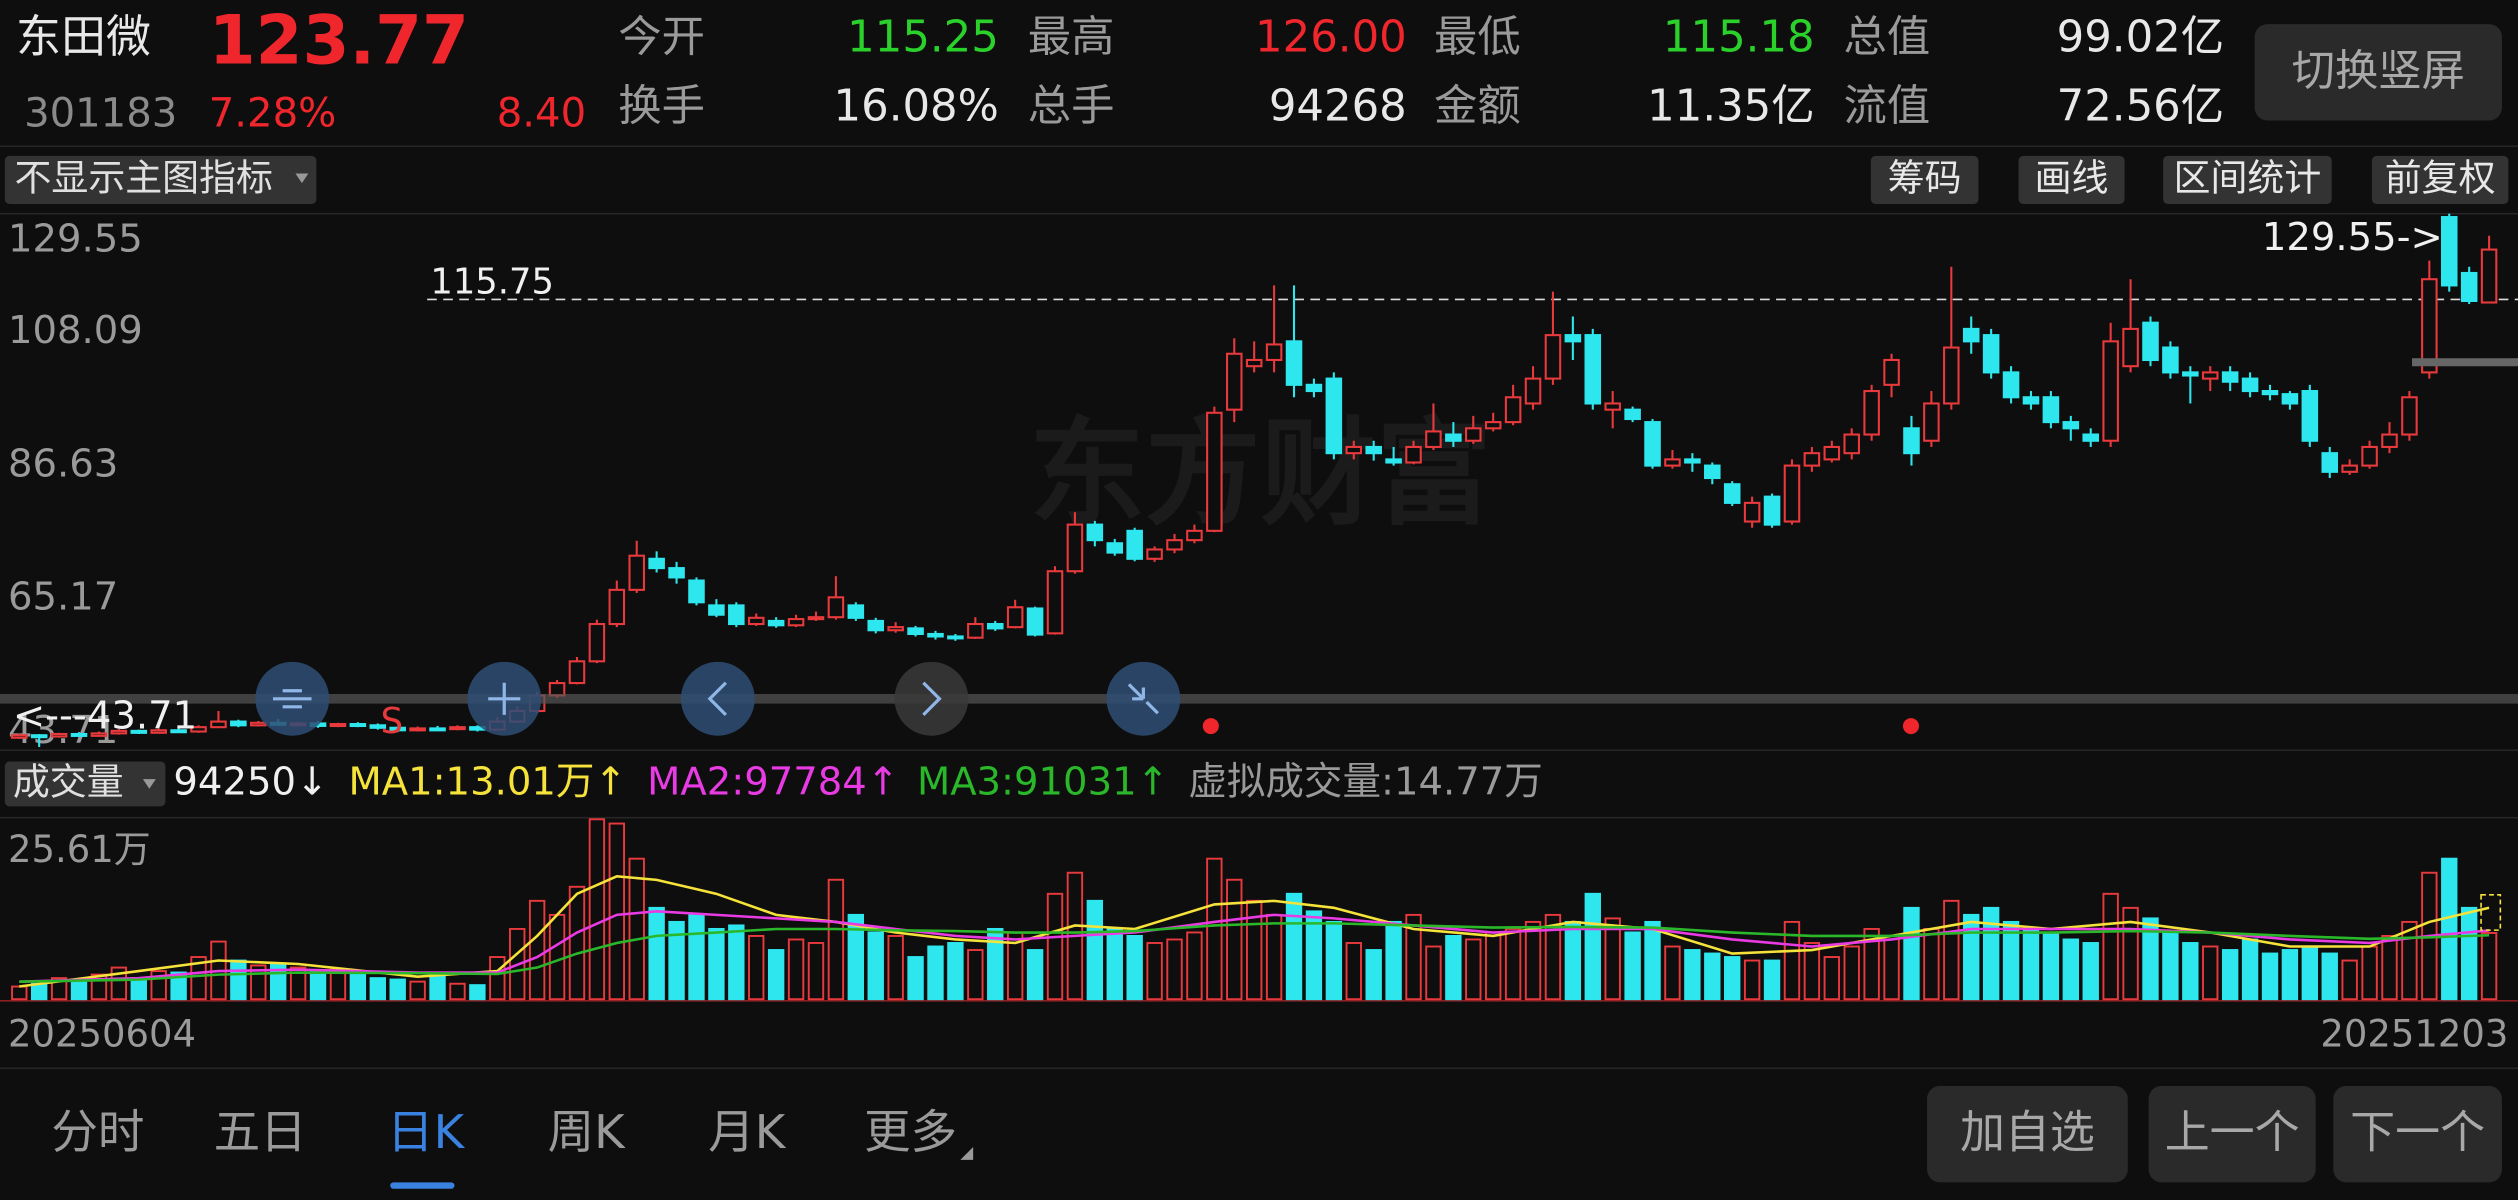 This screenshot has height=1200, width=2518. I want to click on action-label: 加自选, so click(2027, 1132).